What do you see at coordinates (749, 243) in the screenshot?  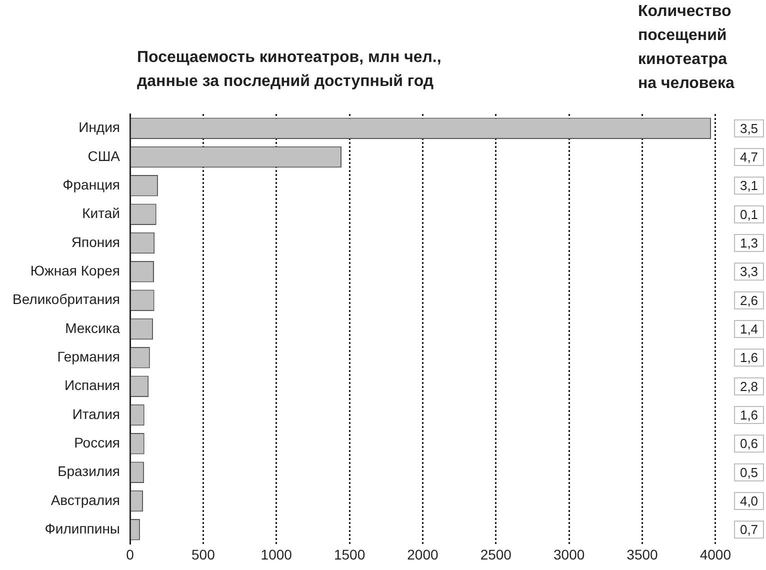 I see `data-label: 1,3` at bounding box center [749, 243].